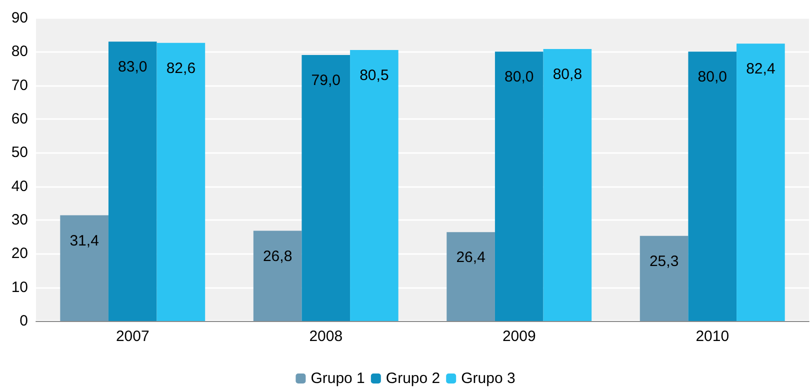 This screenshot has width=811, height=391. I want to click on y-tick-label: 30, so click(19, 220).